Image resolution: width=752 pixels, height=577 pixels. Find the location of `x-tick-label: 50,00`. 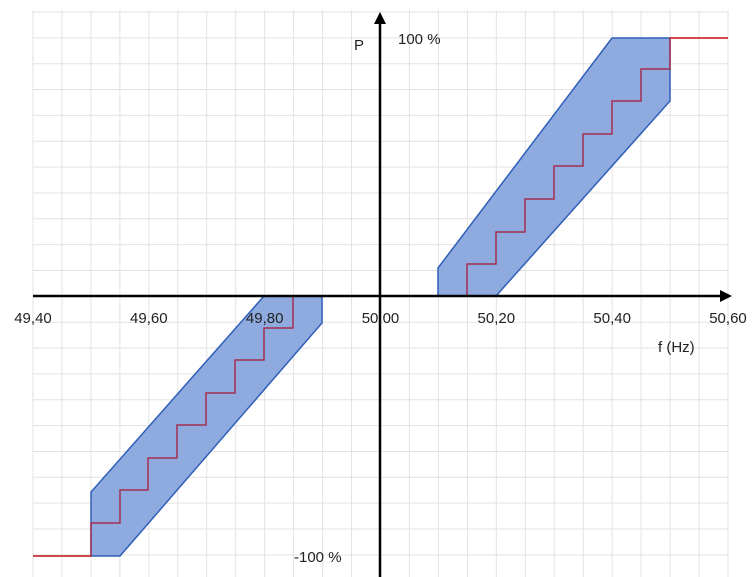

x-tick-label: 50,00 is located at coordinates (381, 318).